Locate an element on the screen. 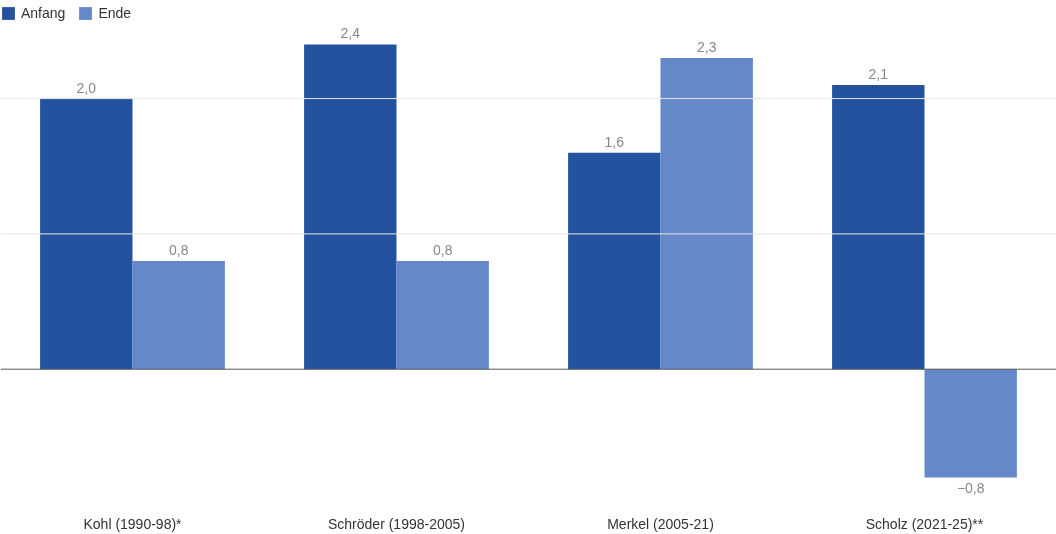 This screenshot has width=1056, height=534. x-tick-label: Schröder (1998-2005) is located at coordinates (396, 523).